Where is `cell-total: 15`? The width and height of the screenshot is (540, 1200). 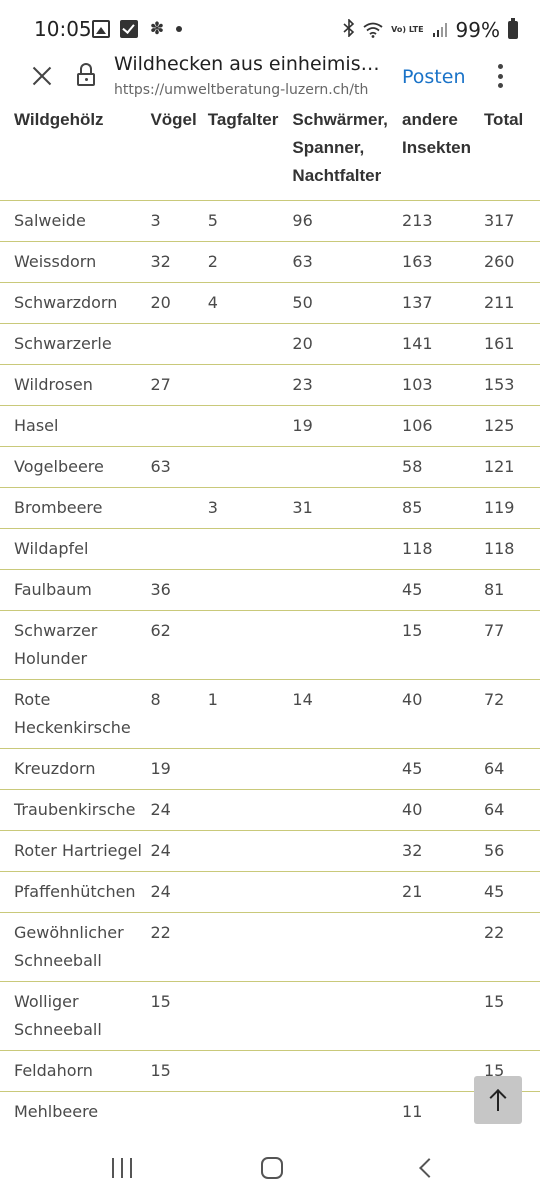 cell-total: 15 is located at coordinates (511, 1016).